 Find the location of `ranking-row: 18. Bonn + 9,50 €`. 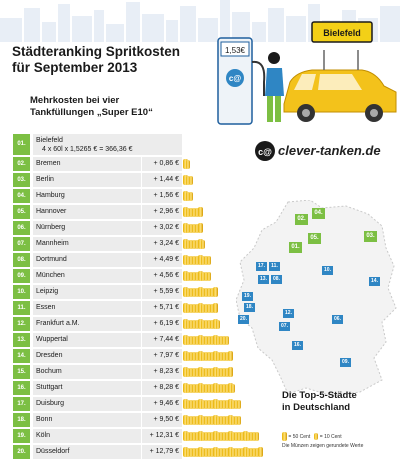

ranking-row: 18. Bonn + 9,50 € is located at coordinates (138, 420).